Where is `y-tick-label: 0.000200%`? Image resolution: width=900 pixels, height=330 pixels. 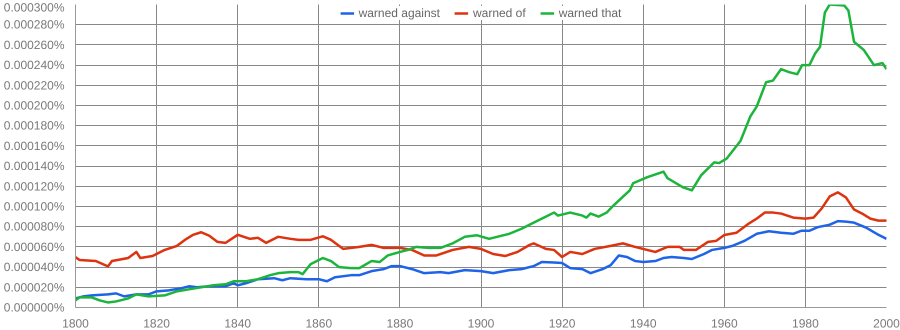 y-tick-label: 0.000200% is located at coordinates (34, 105).